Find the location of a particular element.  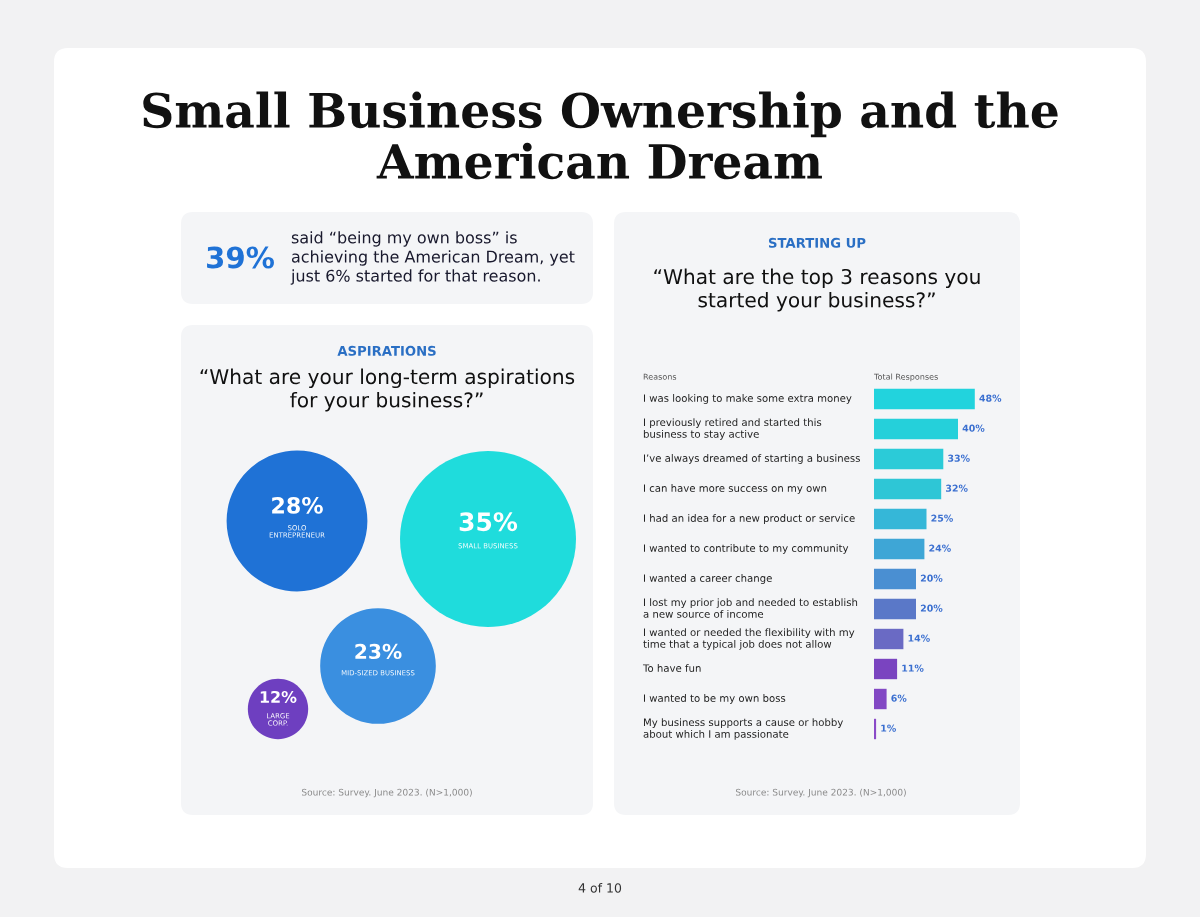

text: 4 of 10 is located at coordinates (600, 887).